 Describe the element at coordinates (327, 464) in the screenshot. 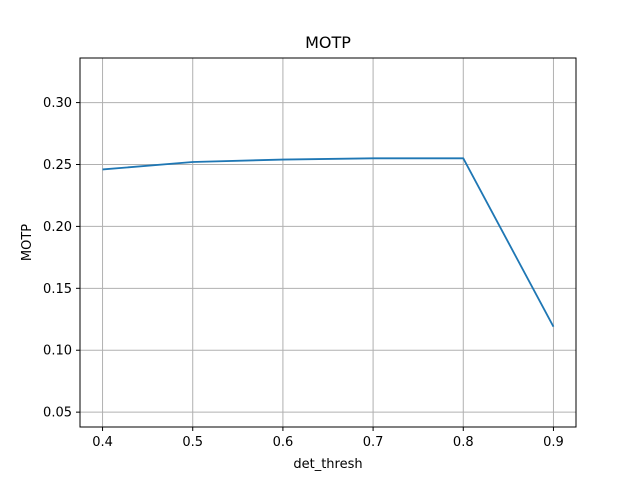

I see `x-axis-label: det_thresh` at that location.